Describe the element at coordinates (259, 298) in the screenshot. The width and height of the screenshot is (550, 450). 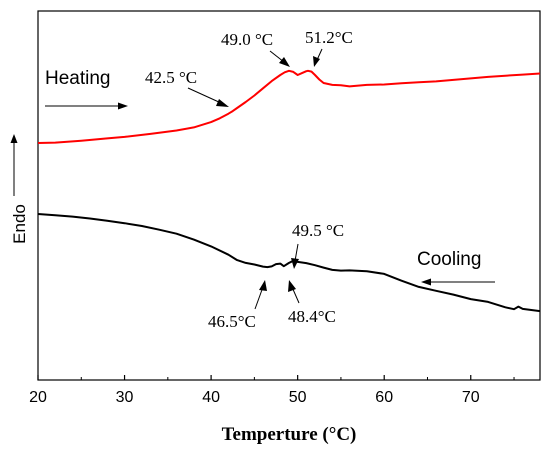
I see `annotation-46-5-pointer` at that location.